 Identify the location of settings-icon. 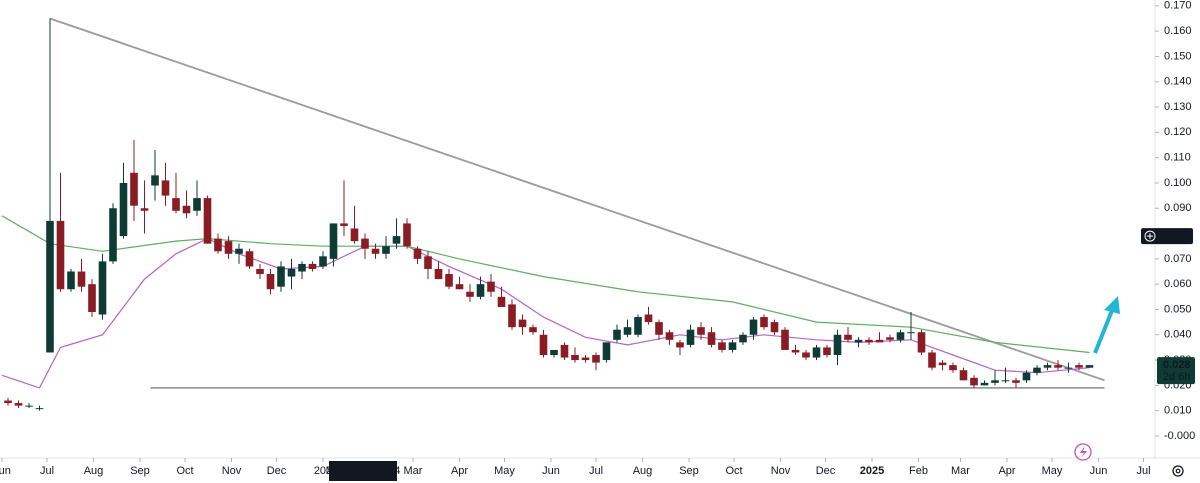
(1178, 471).